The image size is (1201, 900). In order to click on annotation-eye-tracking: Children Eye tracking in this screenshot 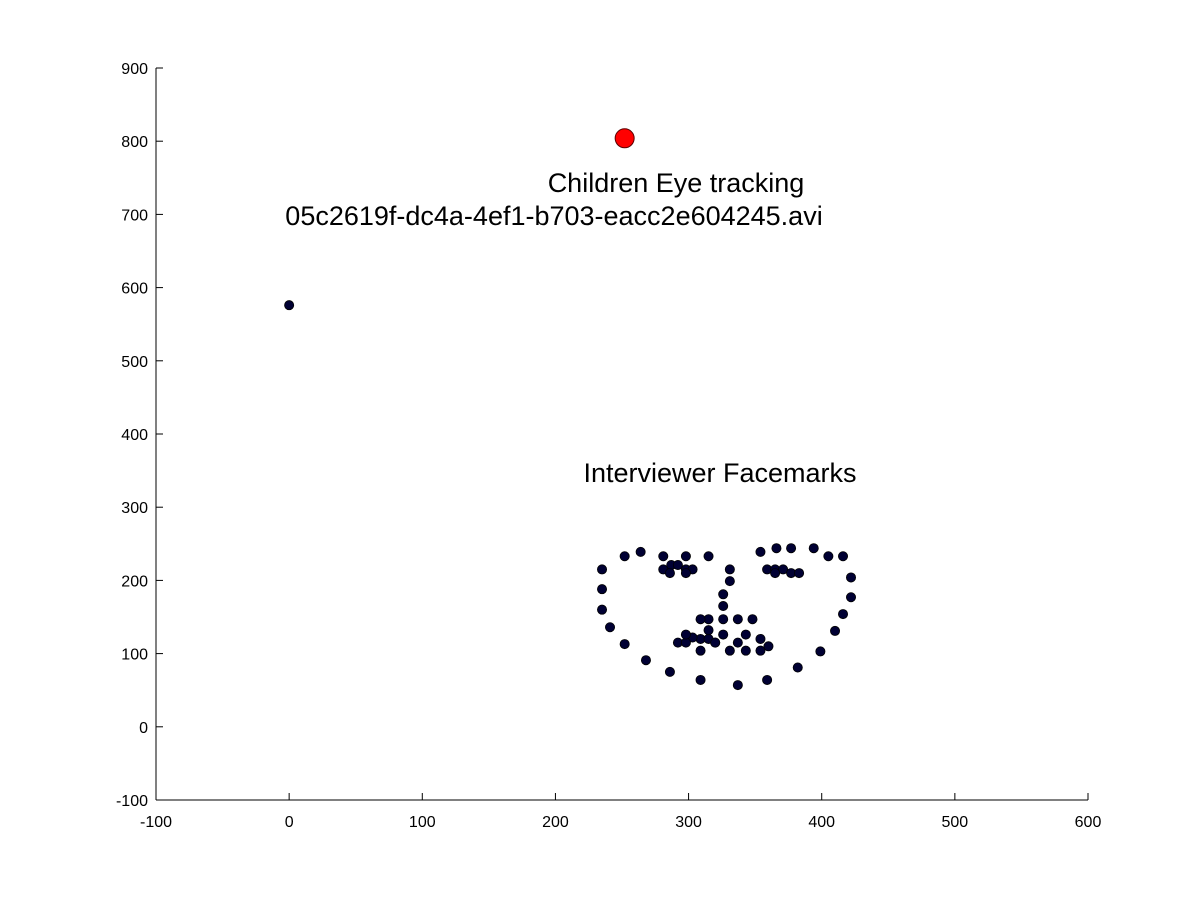, I will do `click(676, 183)`.